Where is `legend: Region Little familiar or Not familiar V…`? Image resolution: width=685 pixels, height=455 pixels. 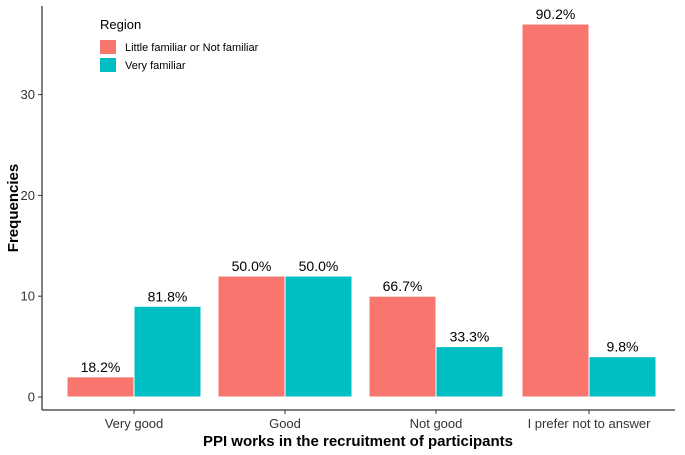
legend: Region Little familiar or Not familiar V… is located at coordinates (179, 44).